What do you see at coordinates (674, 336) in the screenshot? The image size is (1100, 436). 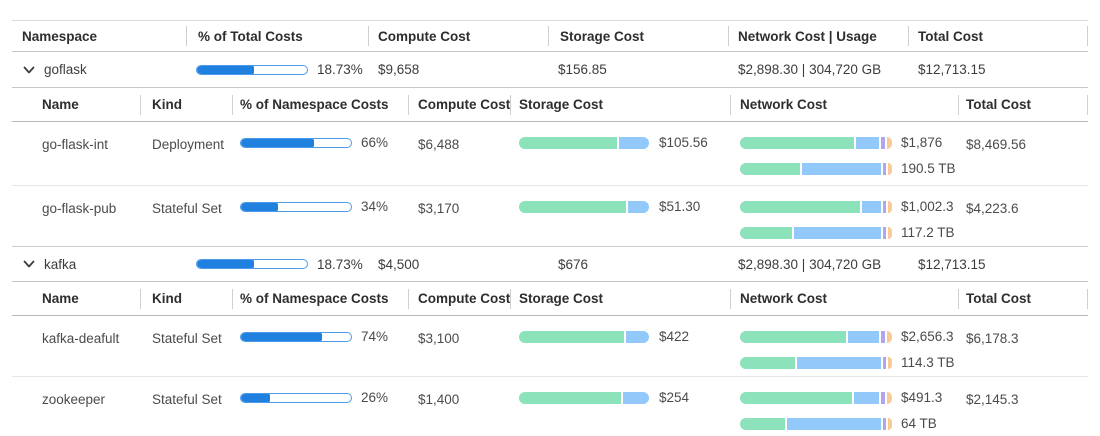 I see `storage-cost-value: $422` at bounding box center [674, 336].